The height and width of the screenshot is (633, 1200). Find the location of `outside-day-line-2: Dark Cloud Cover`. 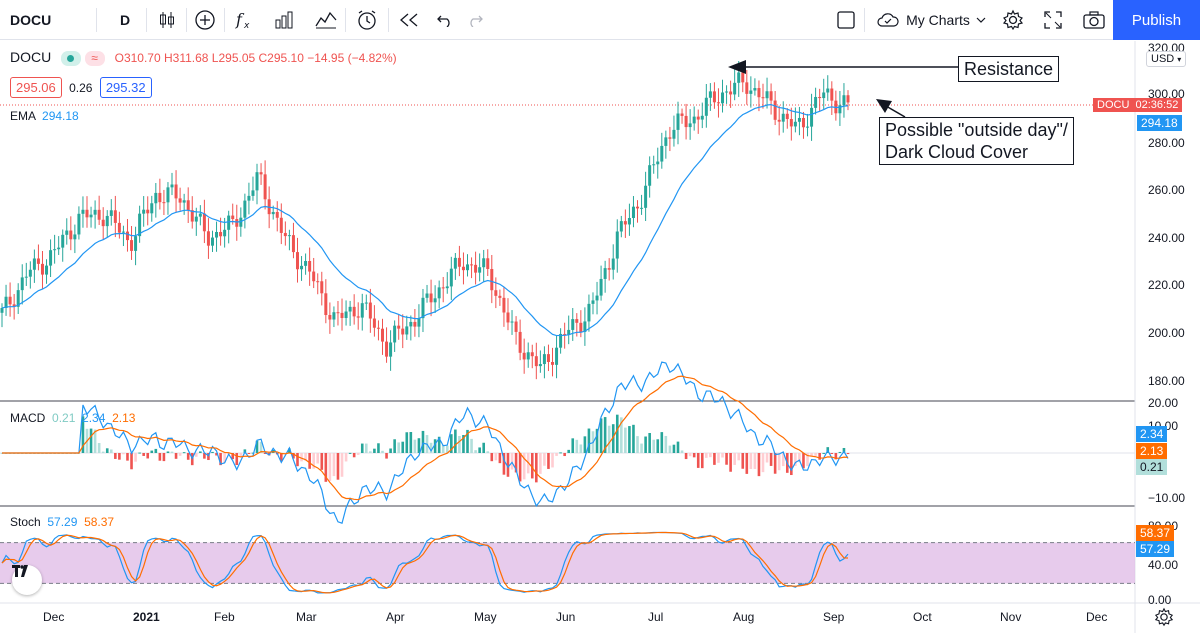

outside-day-line-2: Dark Cloud Cover is located at coordinates (957, 152).